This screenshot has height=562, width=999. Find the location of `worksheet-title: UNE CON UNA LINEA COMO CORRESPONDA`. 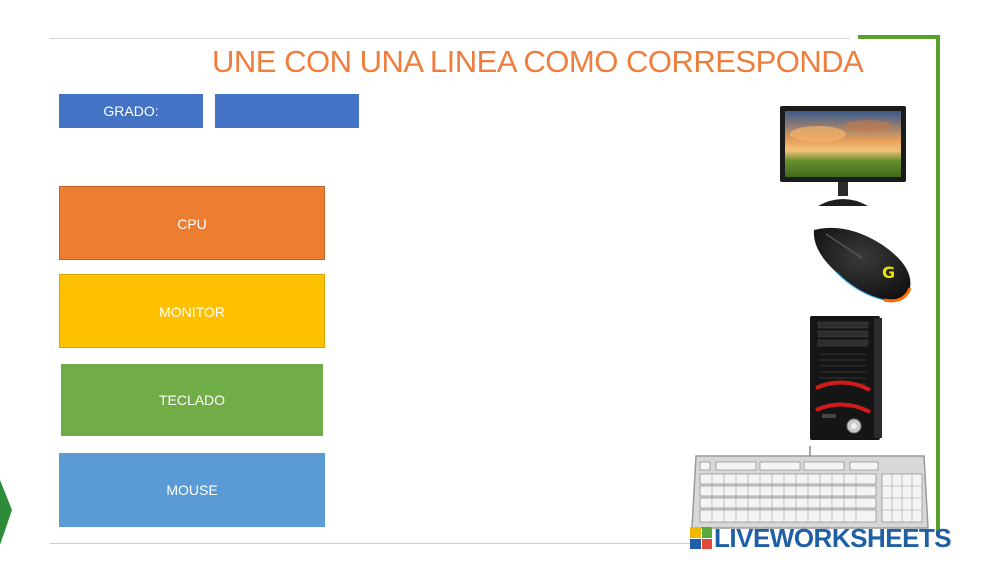

worksheet-title: UNE CON UNA LINEA COMO CORRESPONDA is located at coordinates (538, 61).